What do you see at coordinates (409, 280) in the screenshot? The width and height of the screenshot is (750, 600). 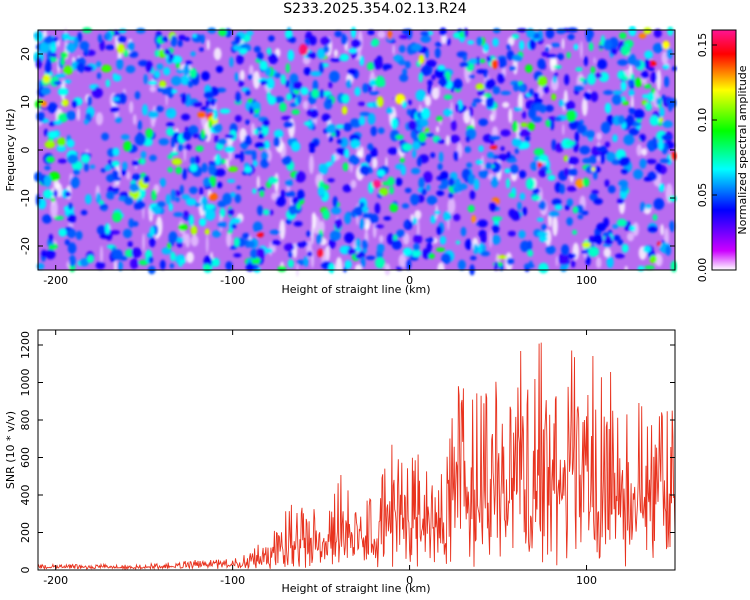 I see `x-tick-label: 0` at bounding box center [409, 280].